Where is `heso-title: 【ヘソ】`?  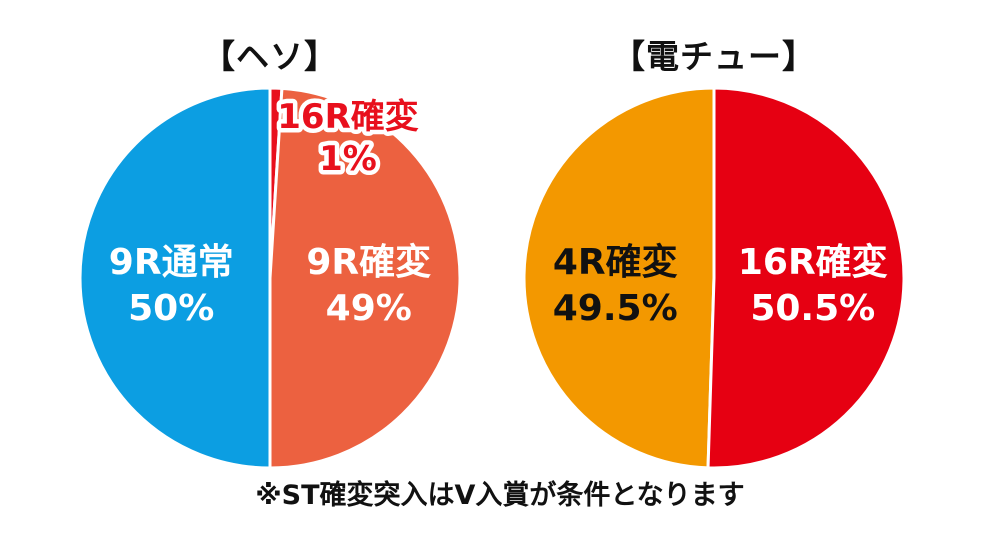
heso-title: 【ヘソ】 is located at coordinates (270, 56).